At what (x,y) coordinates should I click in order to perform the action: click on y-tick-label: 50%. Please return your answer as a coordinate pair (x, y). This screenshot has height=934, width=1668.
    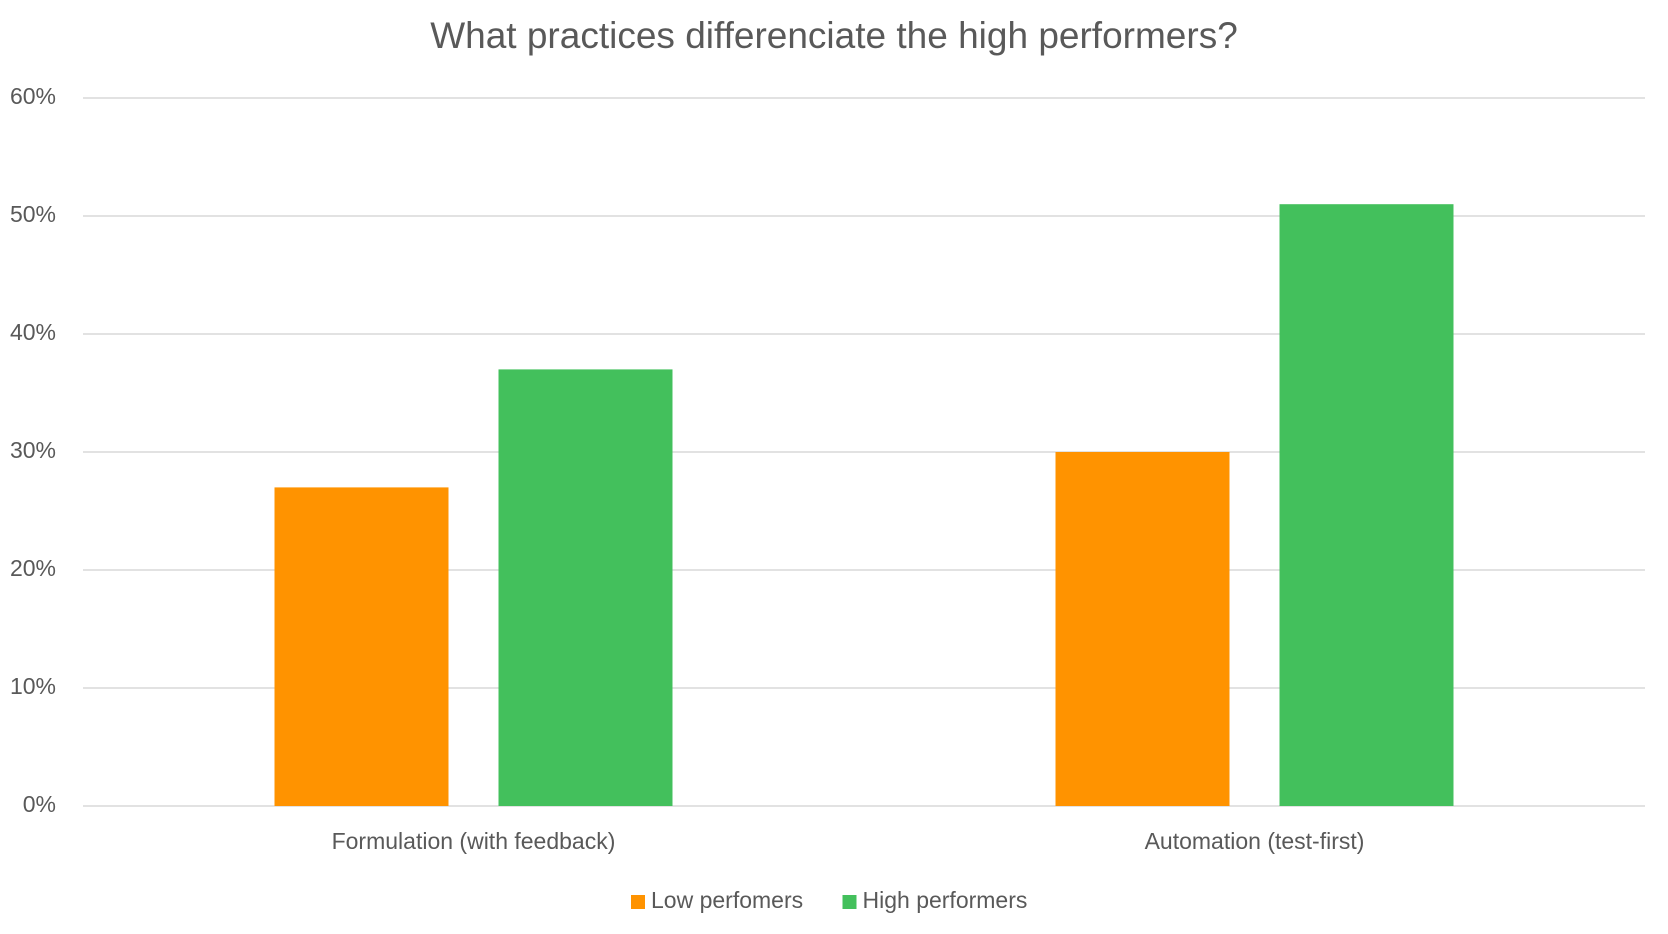
    Looking at the image, I should click on (33, 214).